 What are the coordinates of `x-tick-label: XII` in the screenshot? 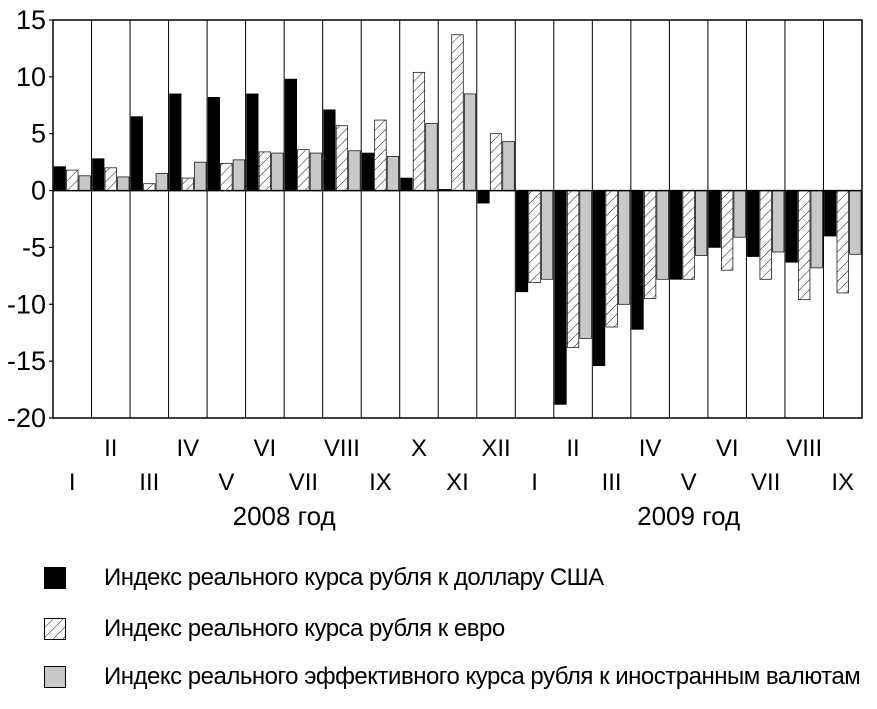 It's located at (495, 448).